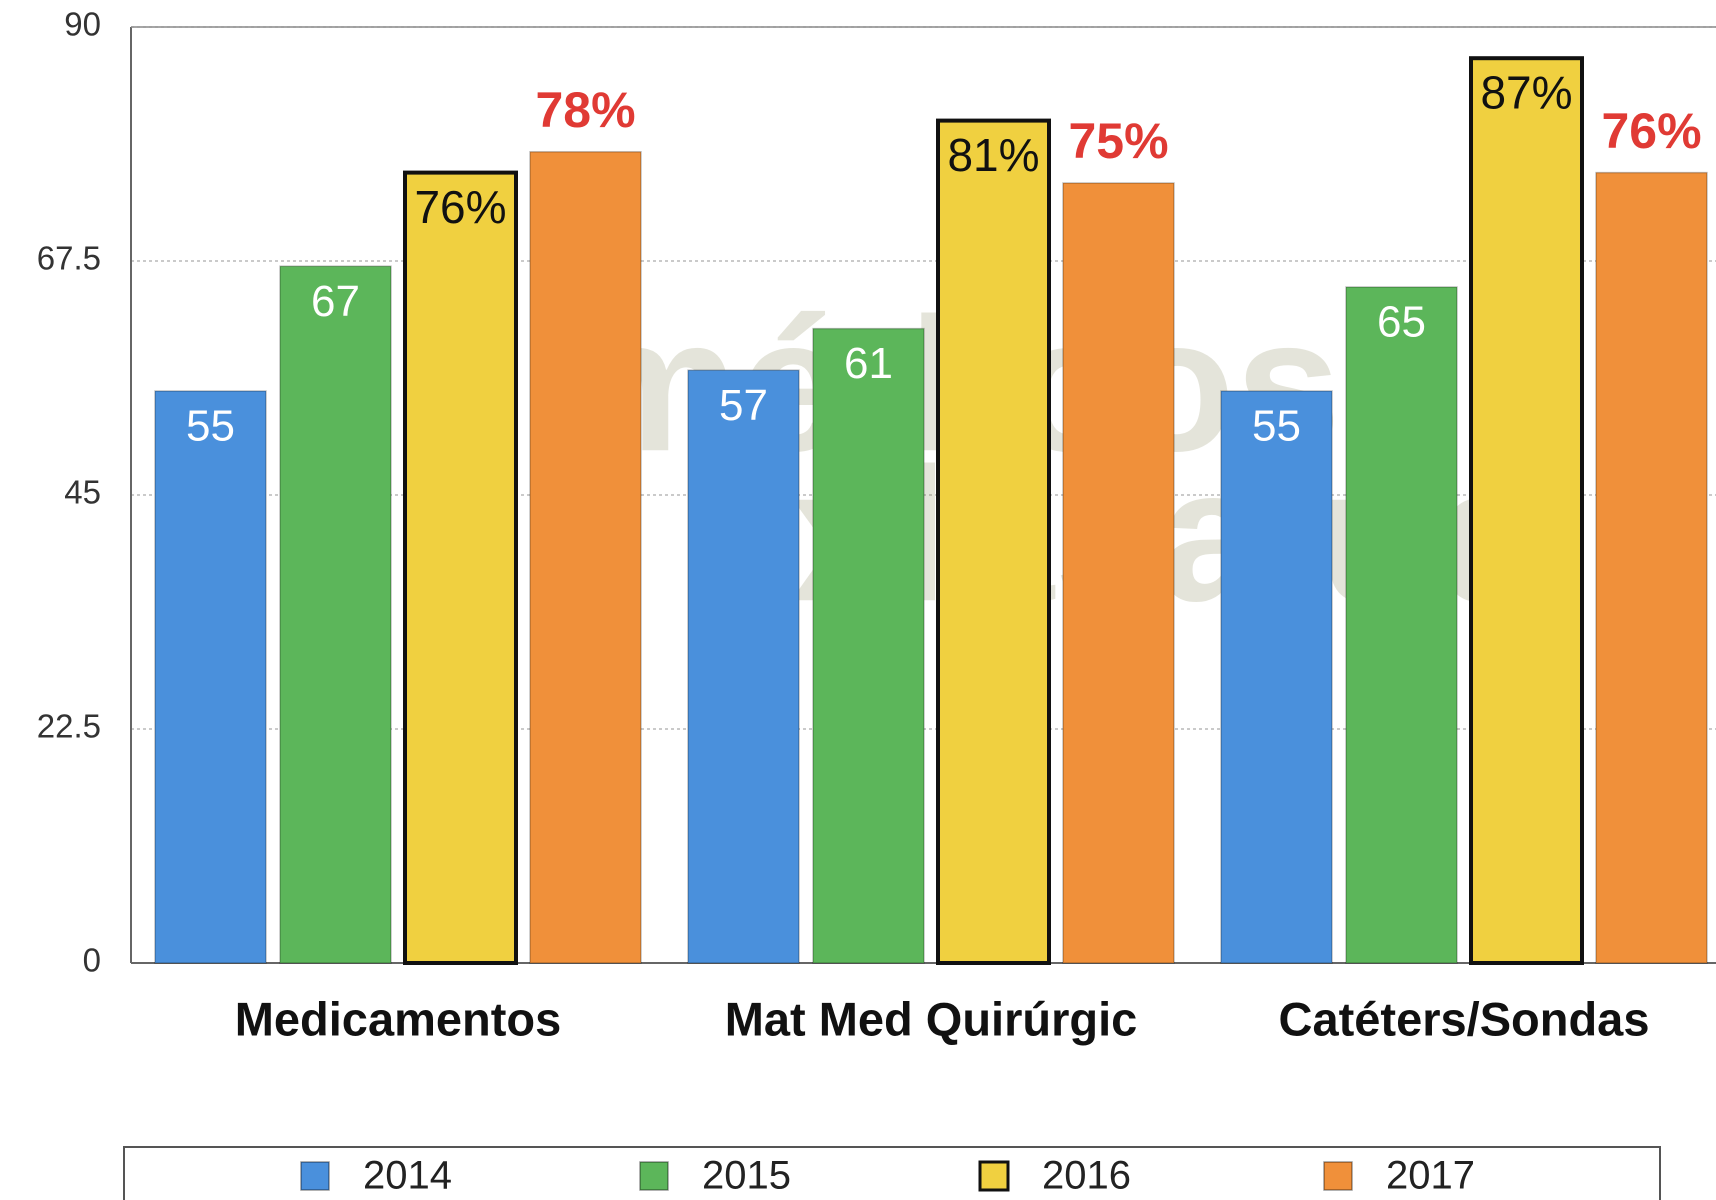 The height and width of the screenshot is (1200, 1716). Describe the element at coordinates (892, 1173) in the screenshot. I see `legend-box` at that location.